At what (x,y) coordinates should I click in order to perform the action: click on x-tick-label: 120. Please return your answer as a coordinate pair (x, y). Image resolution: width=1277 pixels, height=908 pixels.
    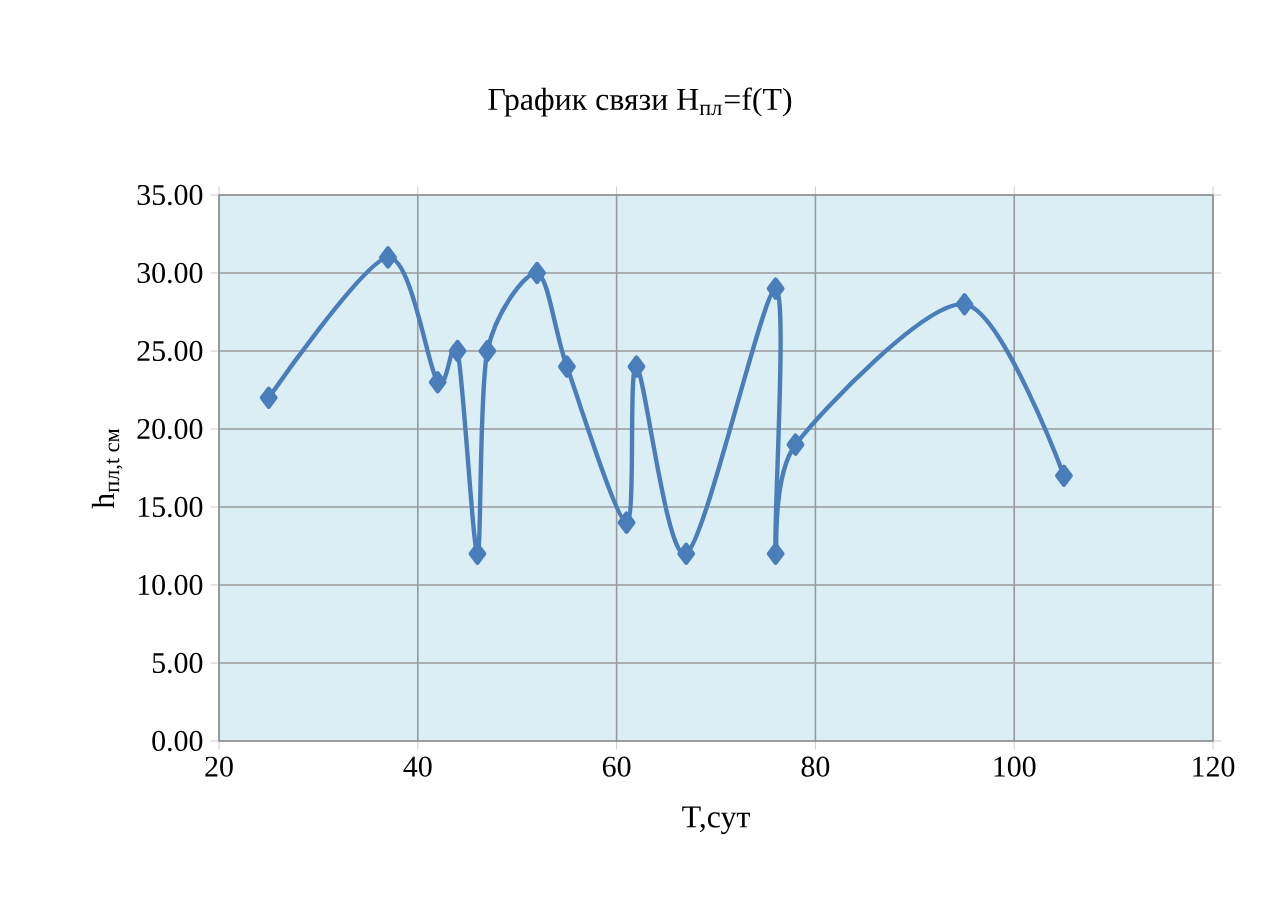
    Looking at the image, I should click on (1214, 766).